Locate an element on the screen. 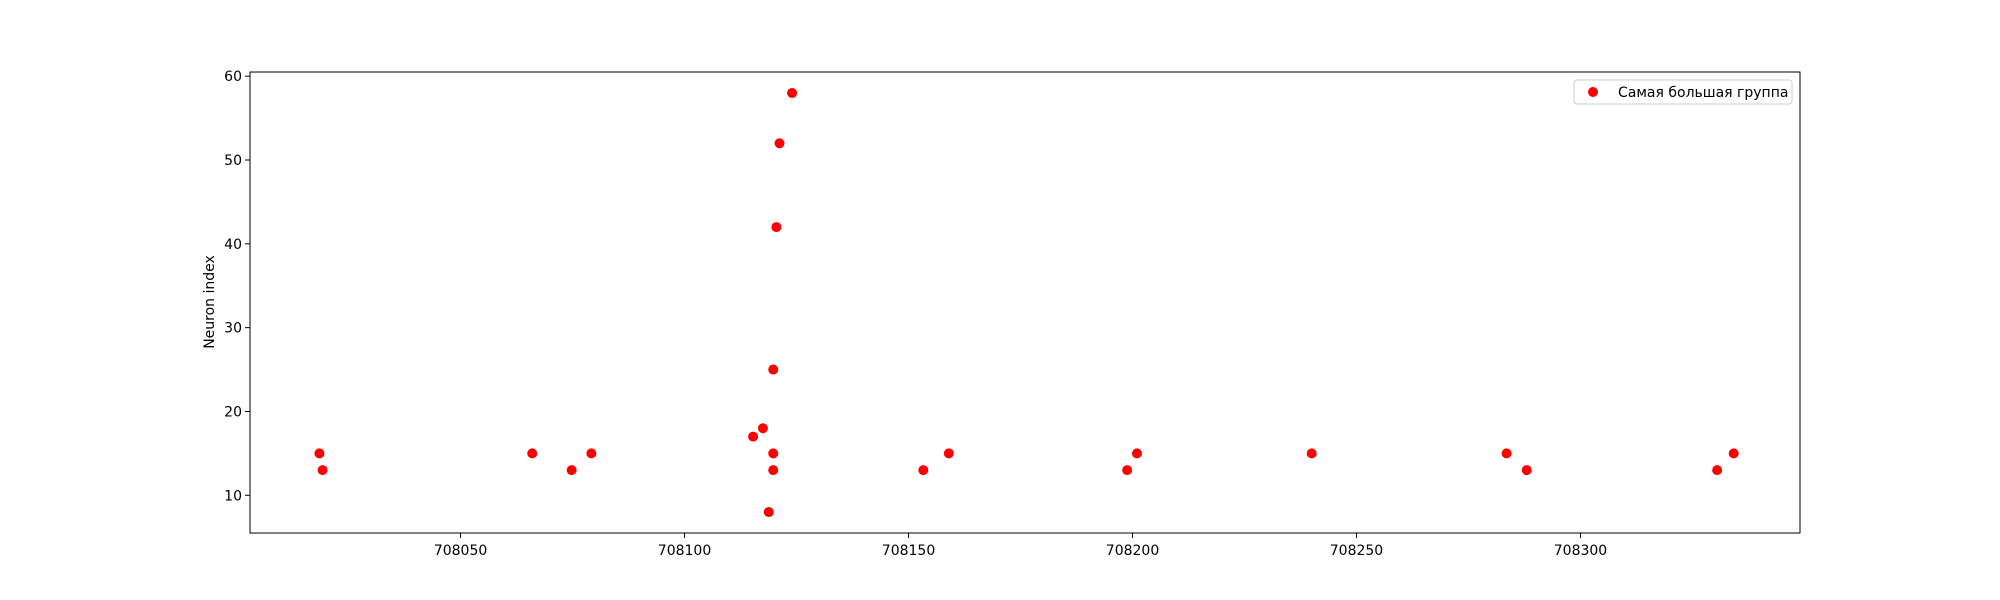  x-axis: 708050 708100 708150 708200 708250 708300 is located at coordinates (1020, 546).